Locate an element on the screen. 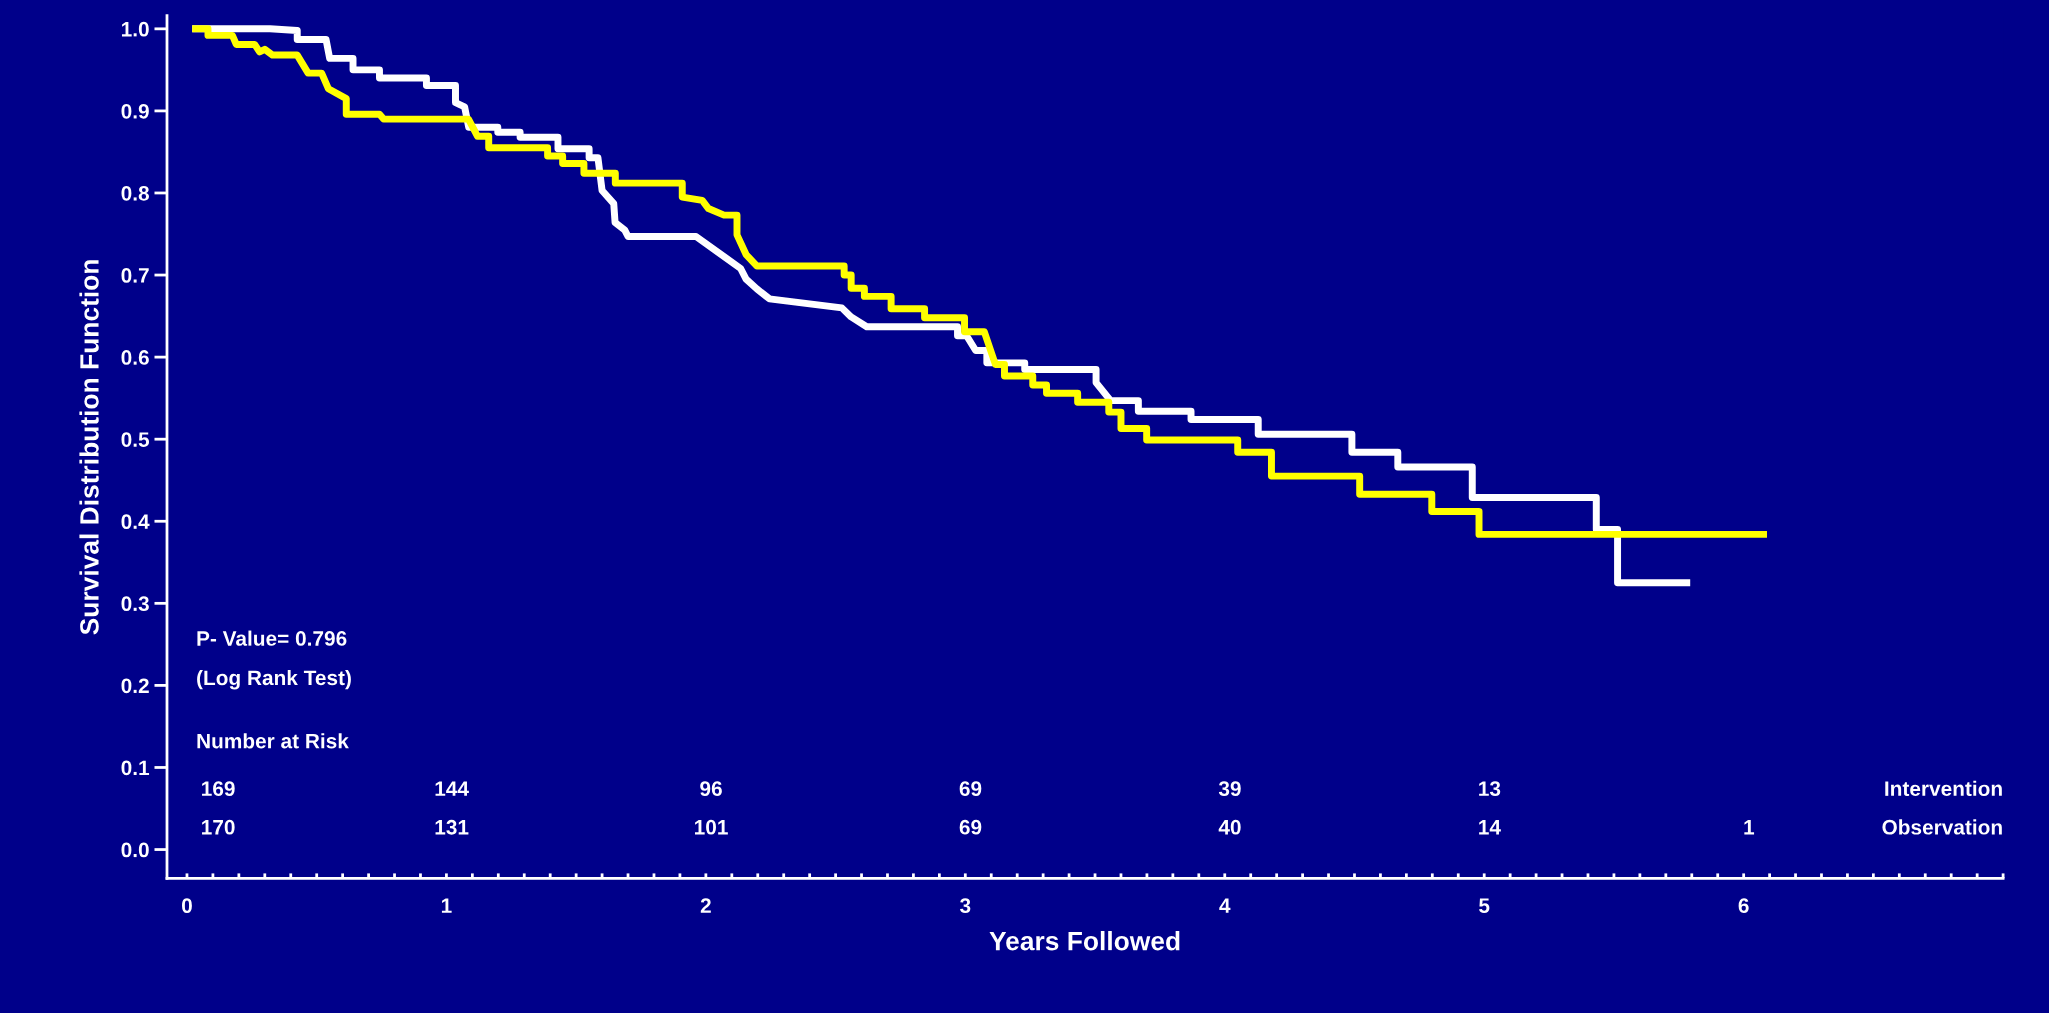 The width and height of the screenshot is (2049, 1013). x-tick-label: 3 is located at coordinates (965, 906).